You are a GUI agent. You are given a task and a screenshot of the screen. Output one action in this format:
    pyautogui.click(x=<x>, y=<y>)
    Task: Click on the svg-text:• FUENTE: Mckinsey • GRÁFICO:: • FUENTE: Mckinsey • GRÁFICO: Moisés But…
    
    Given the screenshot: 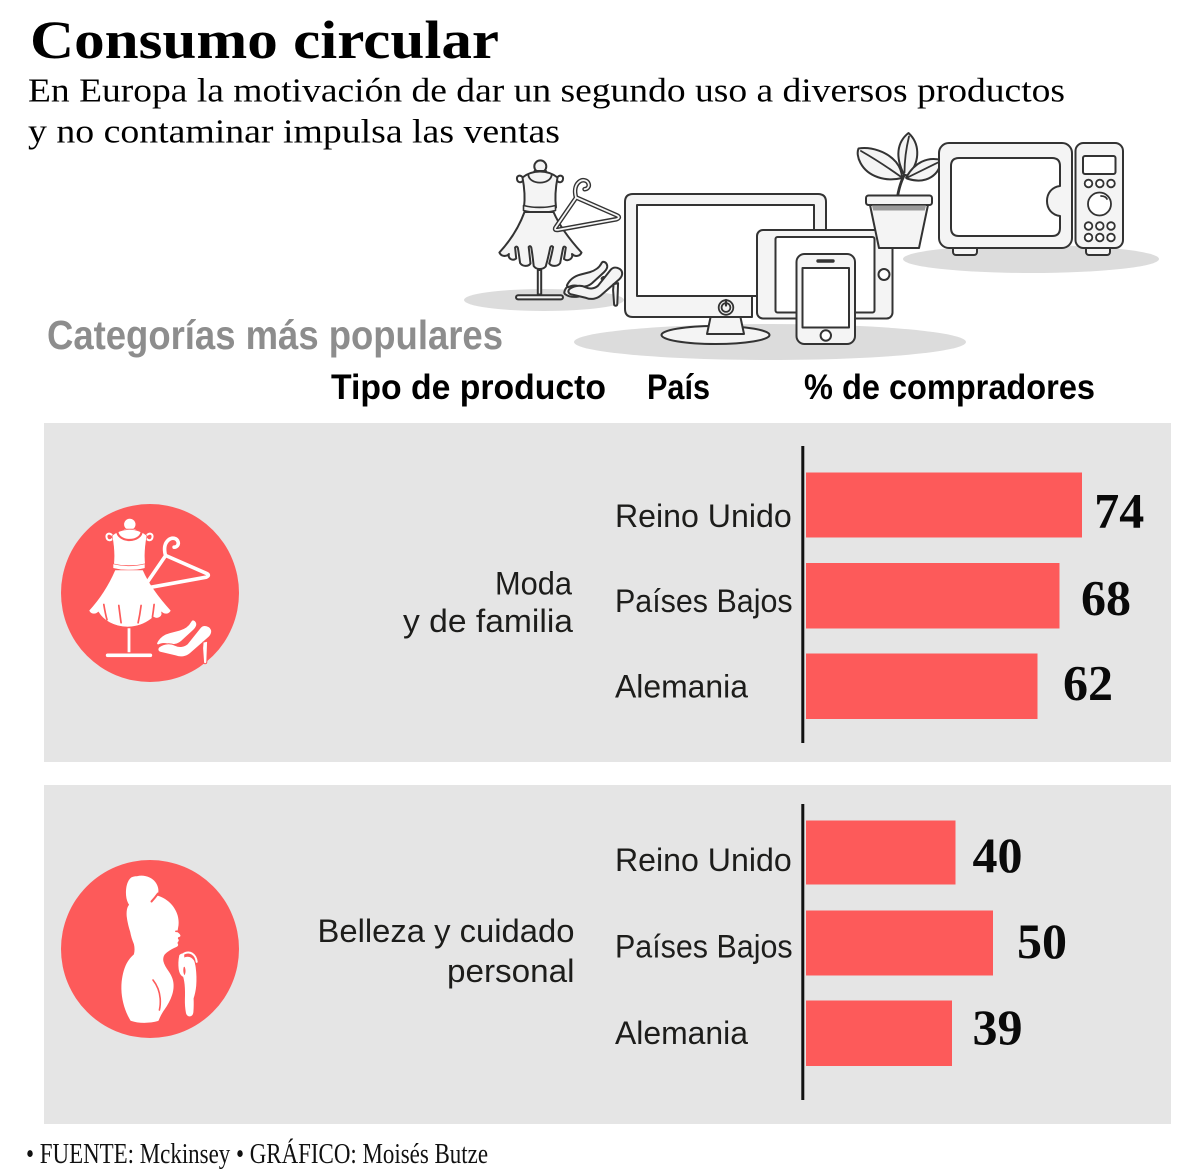 What is the action you would take?
    pyautogui.click(x=257, y=1153)
    